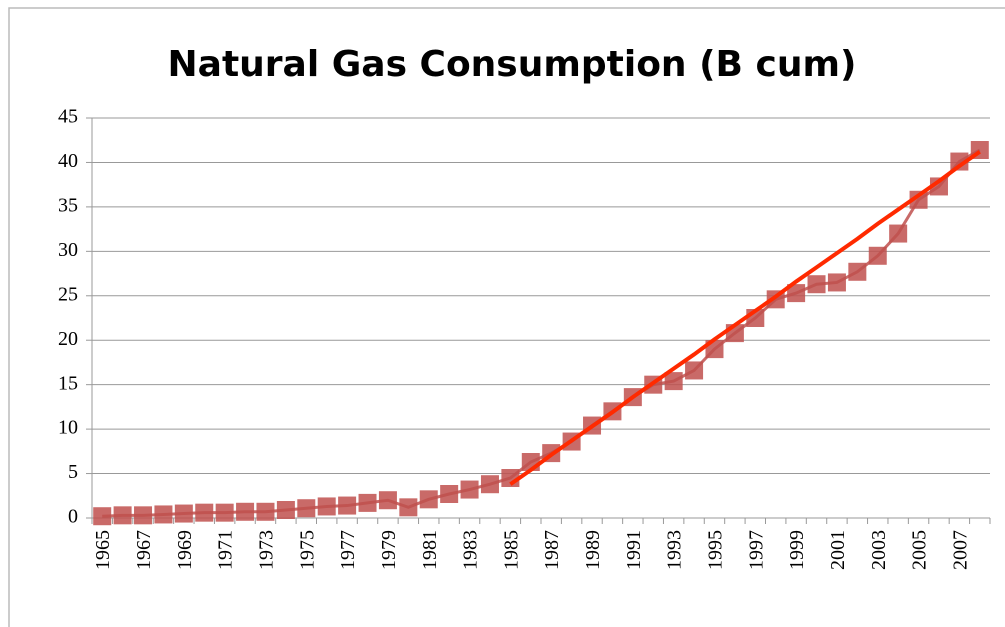 Image resolution: width=1005 pixels, height=627 pixels. I want to click on x-tick-label: 1965, so click(103, 550).